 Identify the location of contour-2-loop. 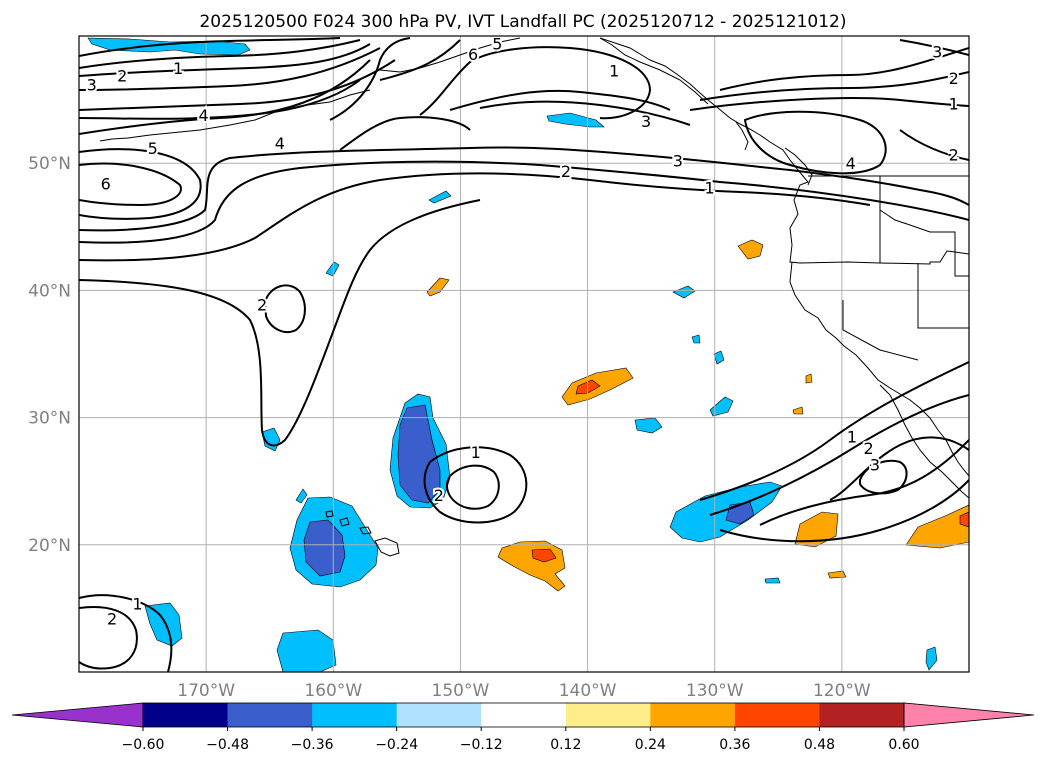
(473, 487).